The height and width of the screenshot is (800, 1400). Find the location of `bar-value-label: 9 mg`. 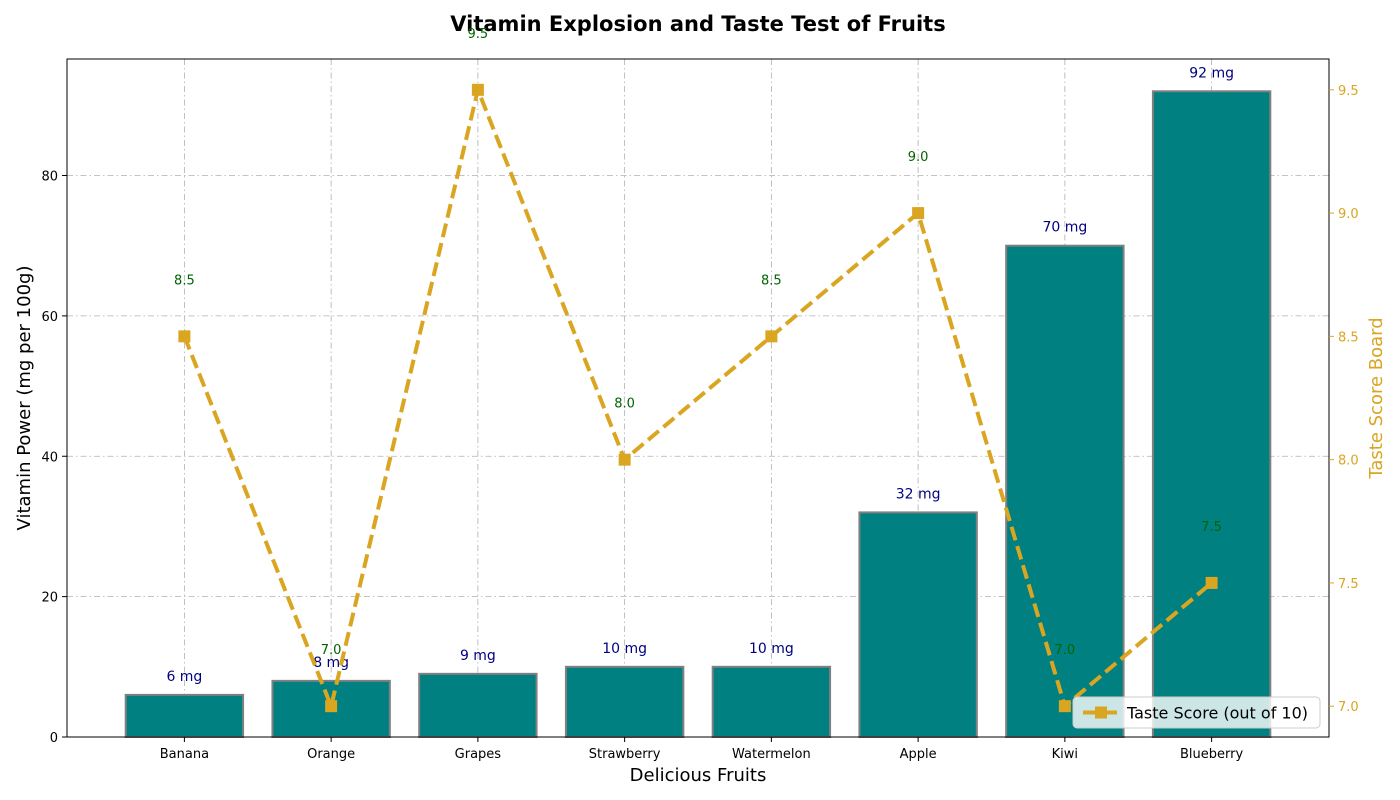

bar-value-label: 9 mg is located at coordinates (478, 656).